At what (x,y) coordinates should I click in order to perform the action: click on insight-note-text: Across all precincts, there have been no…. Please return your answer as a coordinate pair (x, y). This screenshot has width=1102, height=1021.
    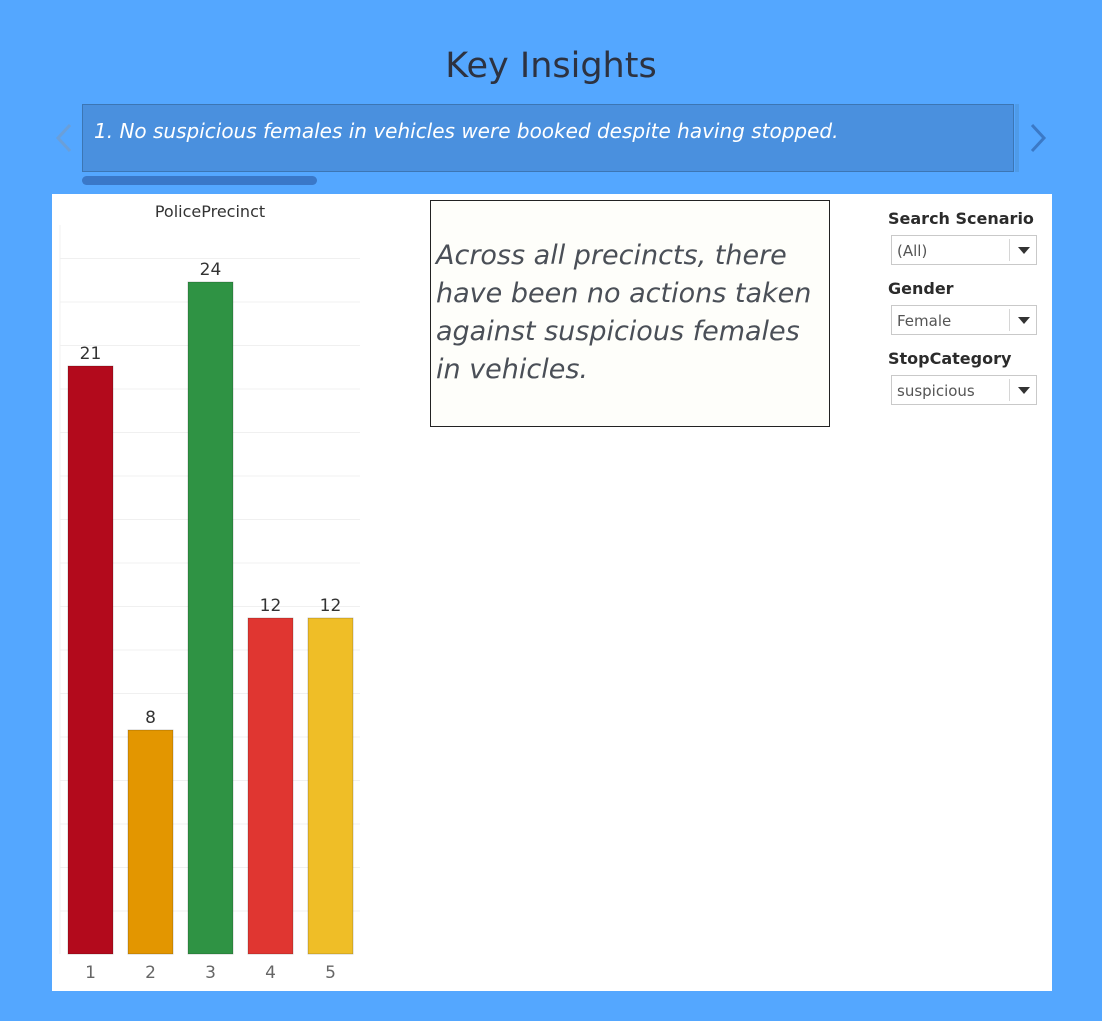
    Looking at the image, I should click on (624, 312).